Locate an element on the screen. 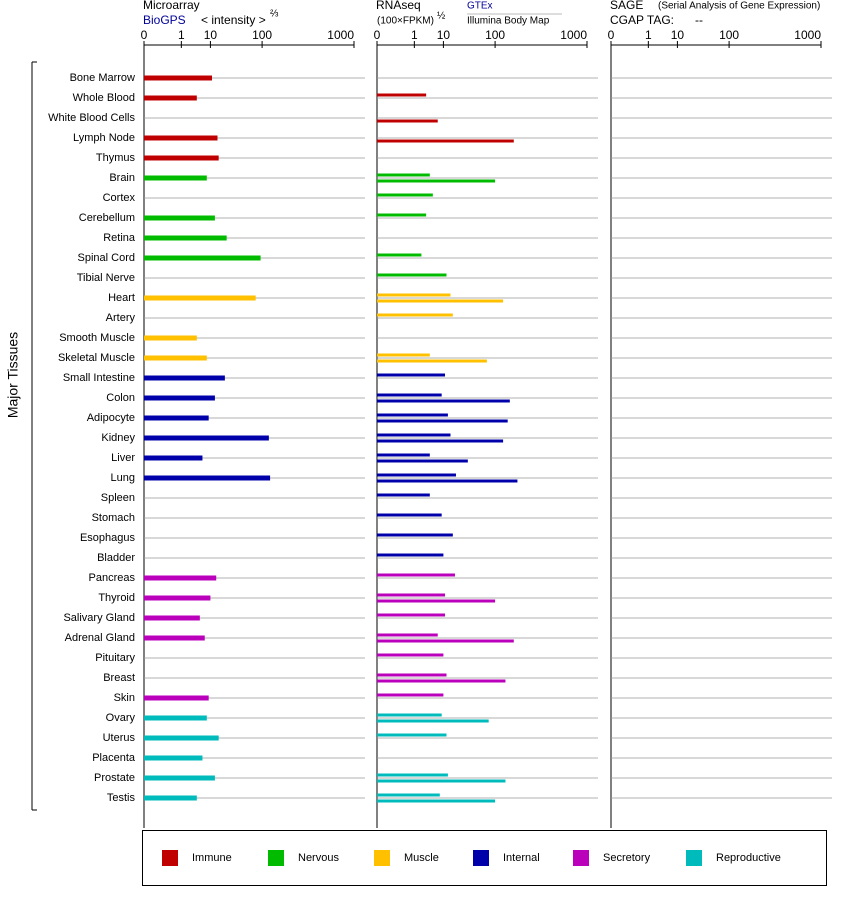 Image resolution: width=842 pixels, height=905 pixels. category-label: Placenta is located at coordinates (114, 758).